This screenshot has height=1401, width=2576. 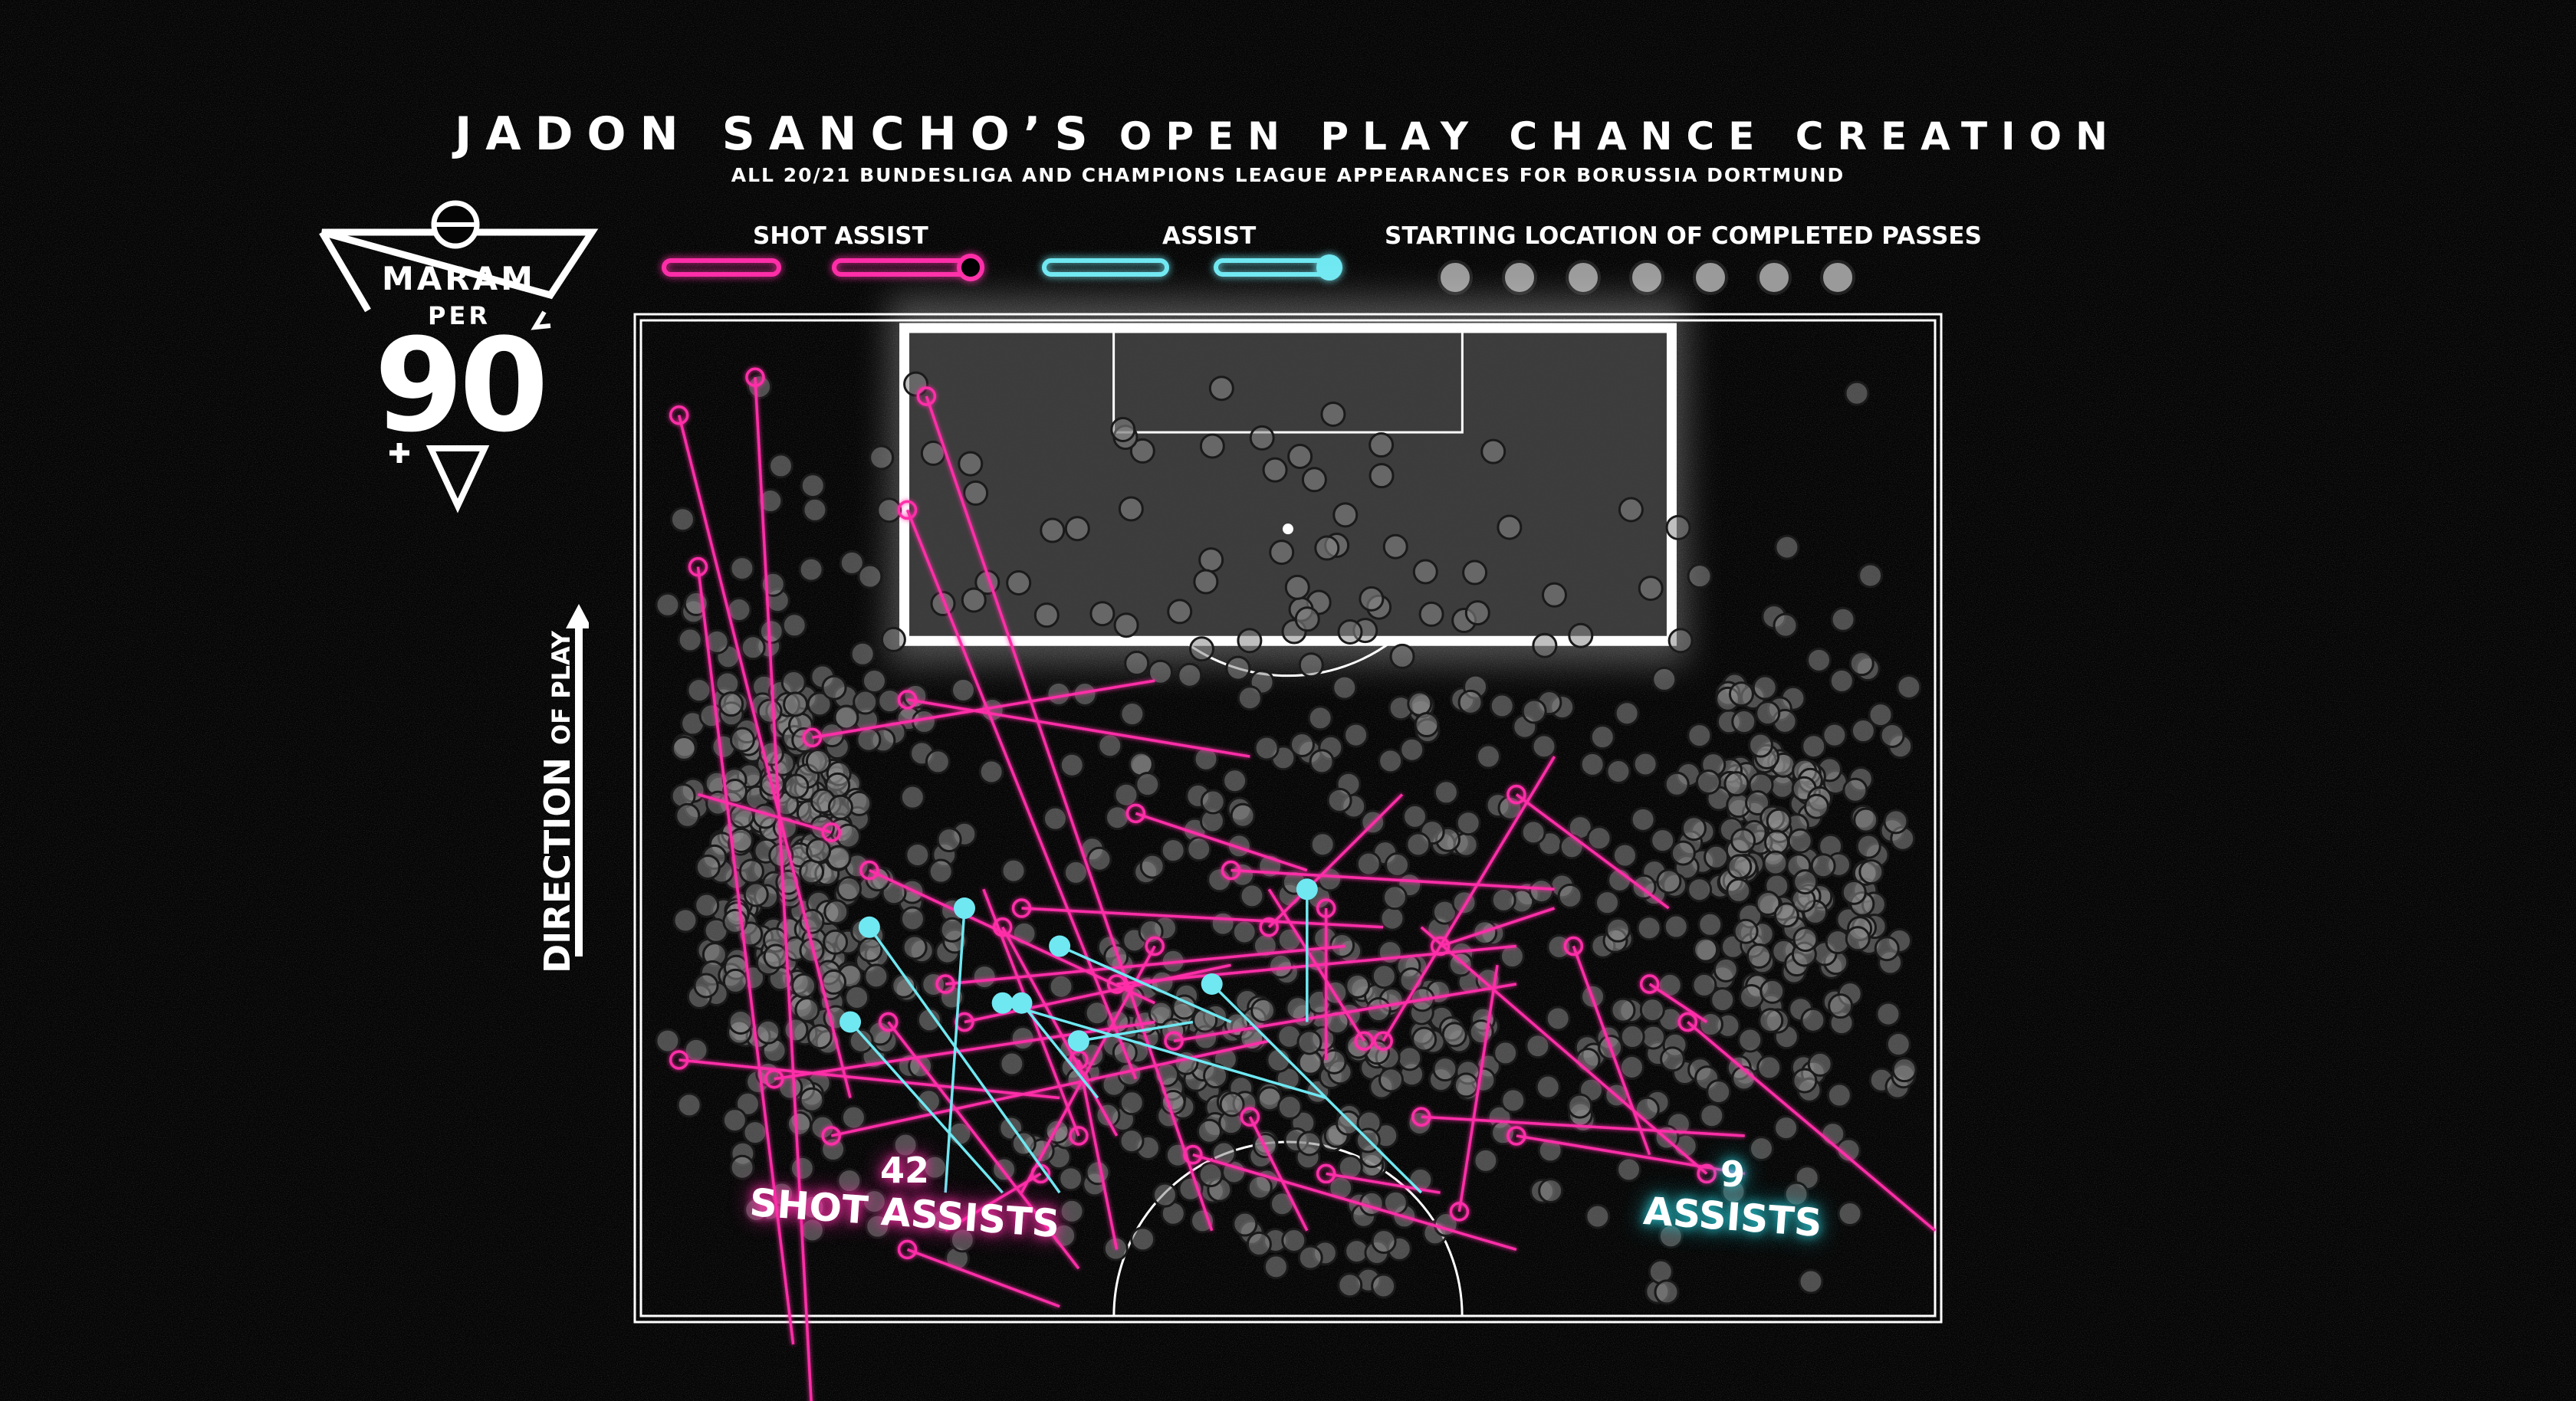 I want to click on title-rest: OPEN PLAY CHANCE CREATION, so click(x=1620, y=136).